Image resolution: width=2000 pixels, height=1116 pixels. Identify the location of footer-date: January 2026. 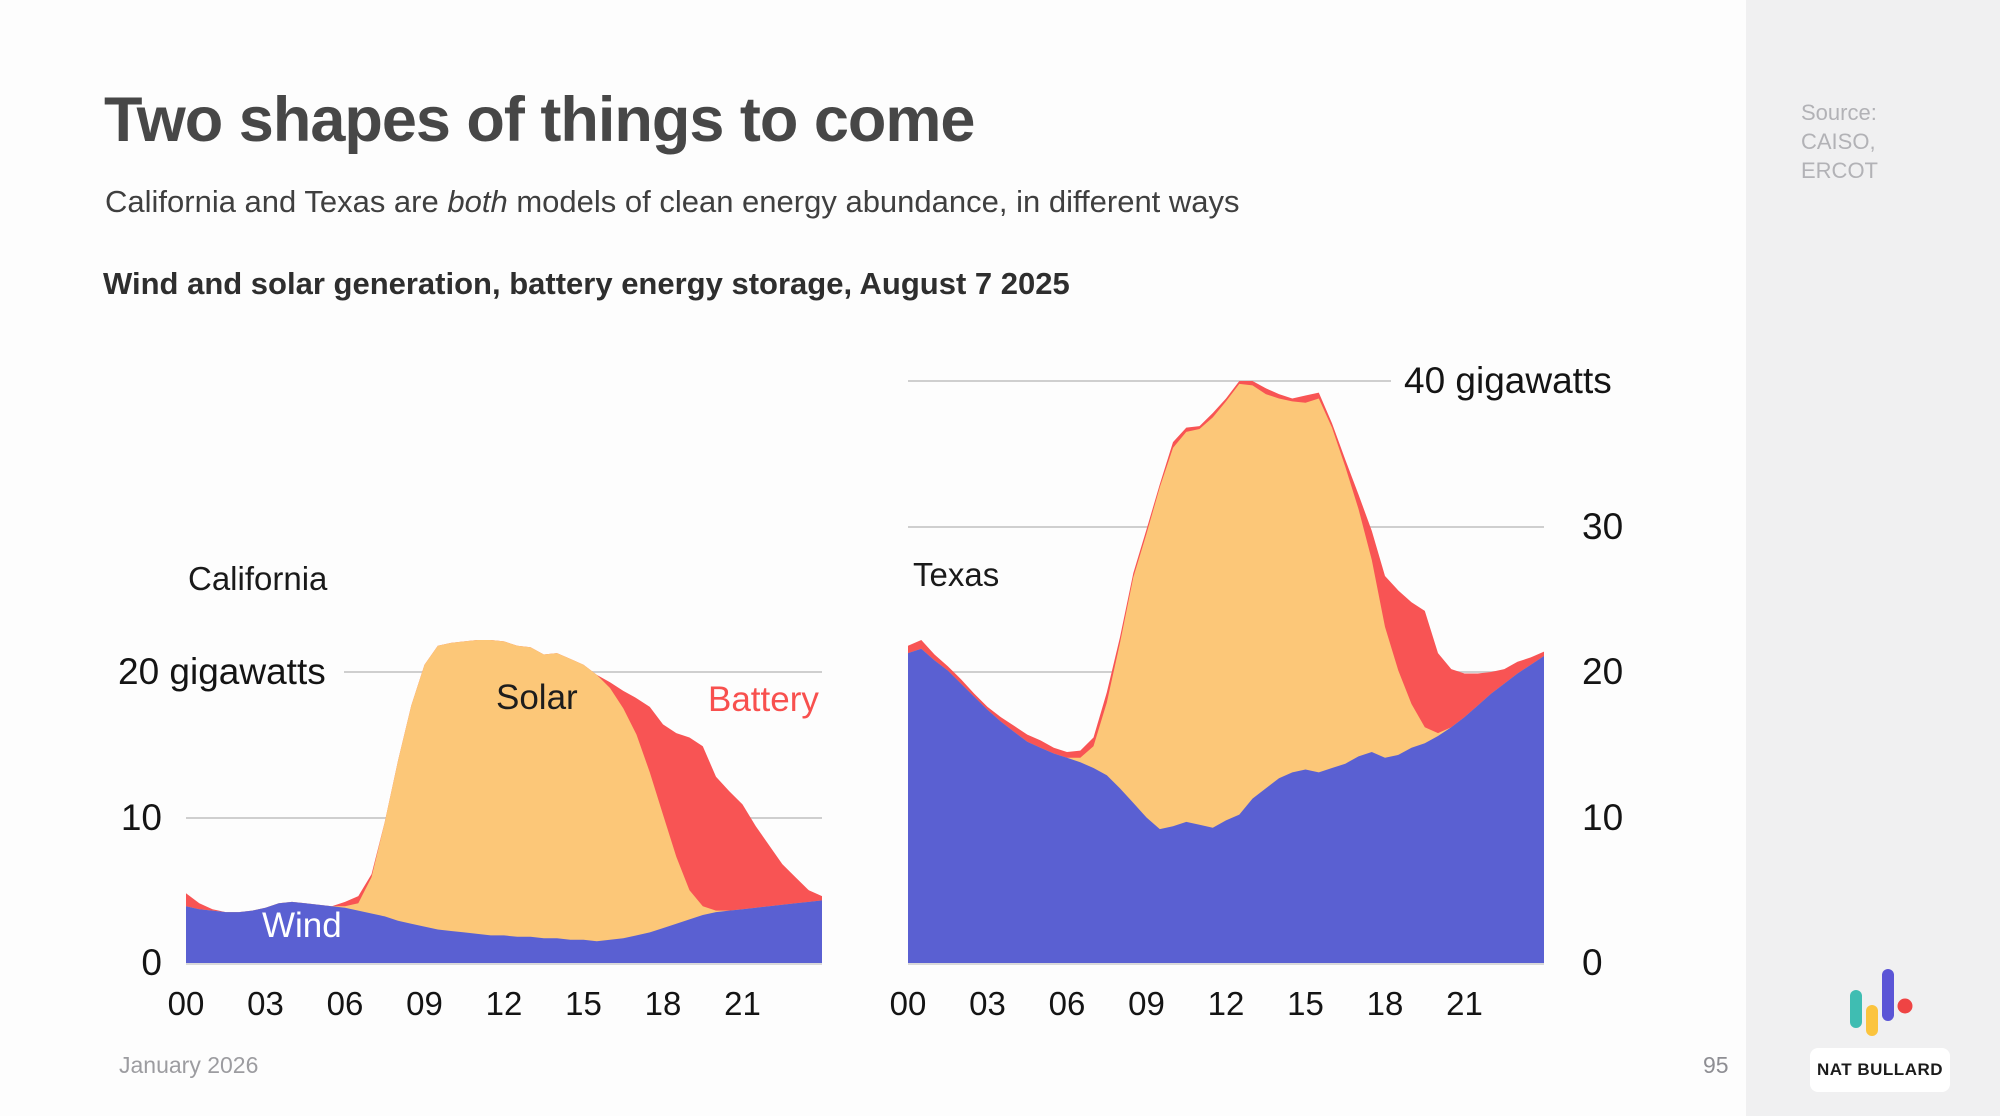
(189, 1065).